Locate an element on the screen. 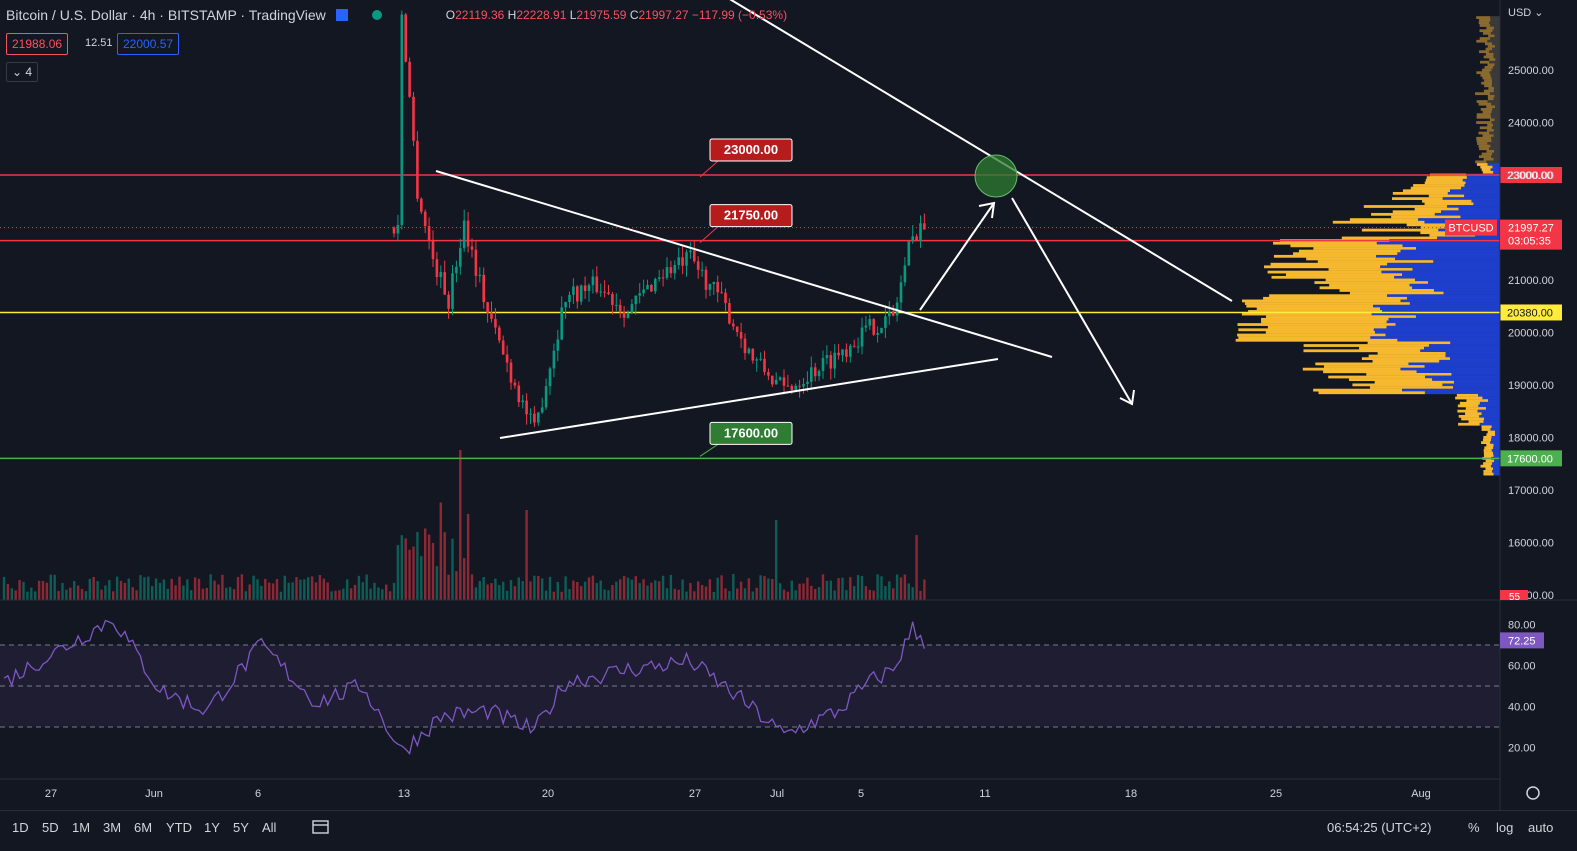 The height and width of the screenshot is (851, 1577). timeframe-5y-button: 5Y is located at coordinates (241, 827).